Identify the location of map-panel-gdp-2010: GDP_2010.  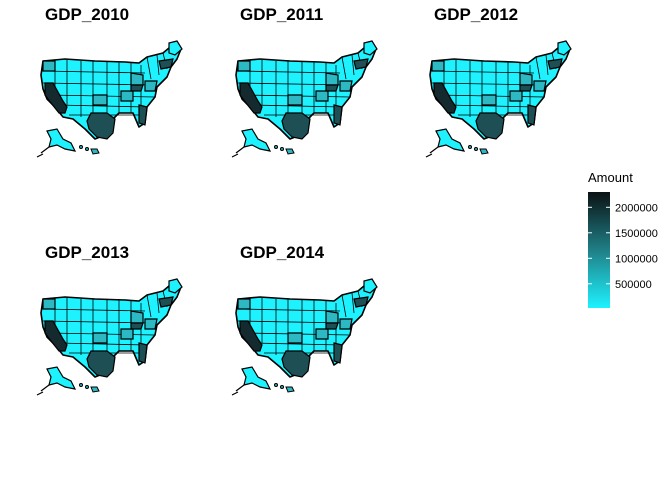
(125, 85).